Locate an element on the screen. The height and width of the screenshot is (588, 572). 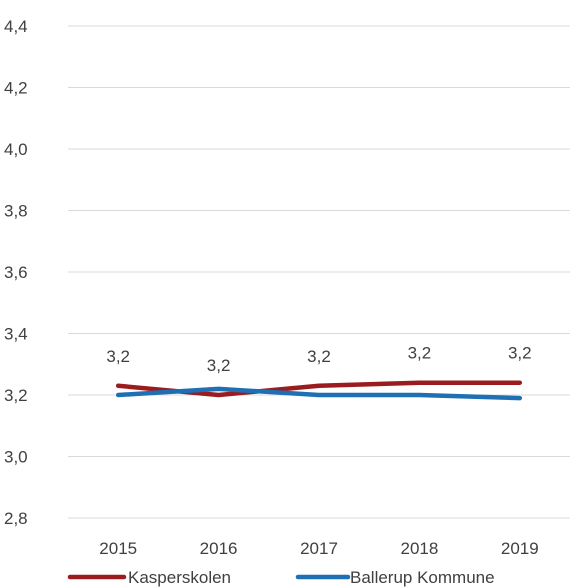
x-tick-label: 2017 is located at coordinates (319, 548).